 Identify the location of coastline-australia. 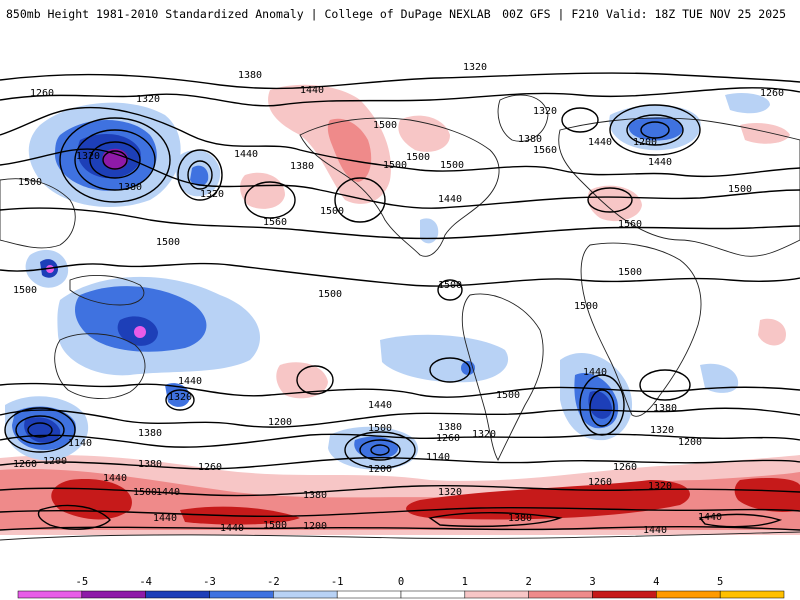
(100, 366).